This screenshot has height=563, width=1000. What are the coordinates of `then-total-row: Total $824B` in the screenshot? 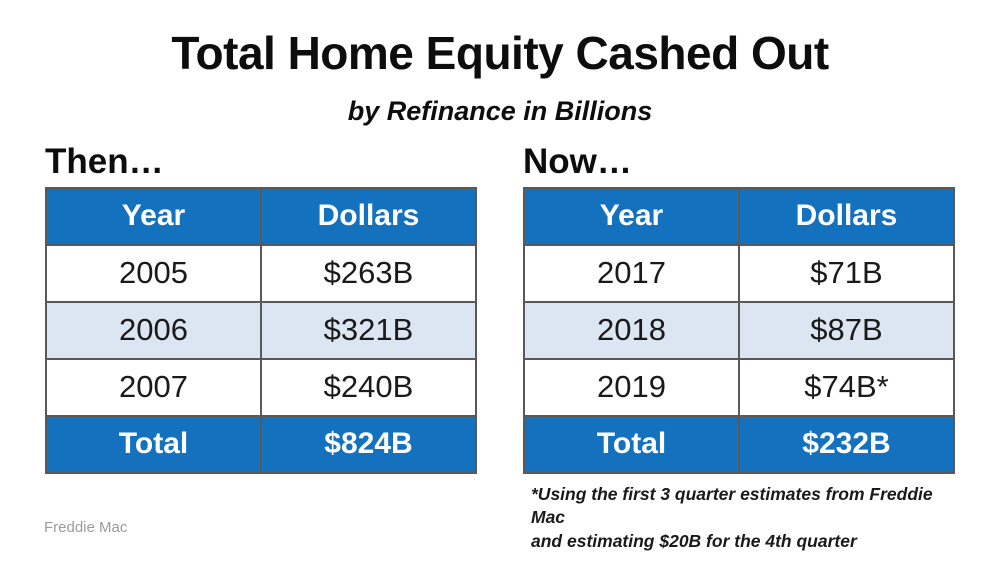 It's located at (261, 444).